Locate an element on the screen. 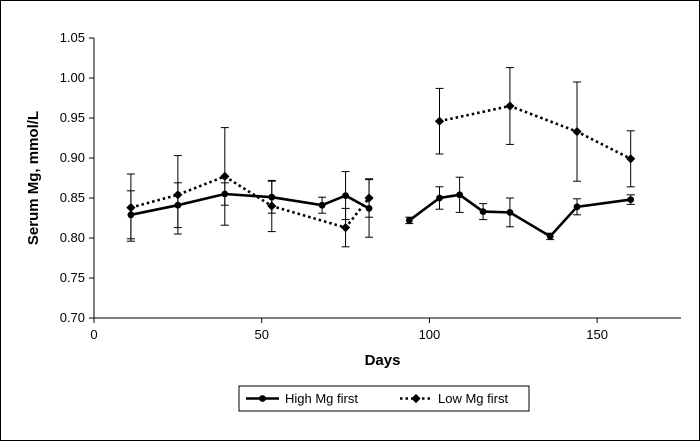 The height and width of the screenshot is (442, 700). y-tick-label: 0.80 is located at coordinates (72, 237).